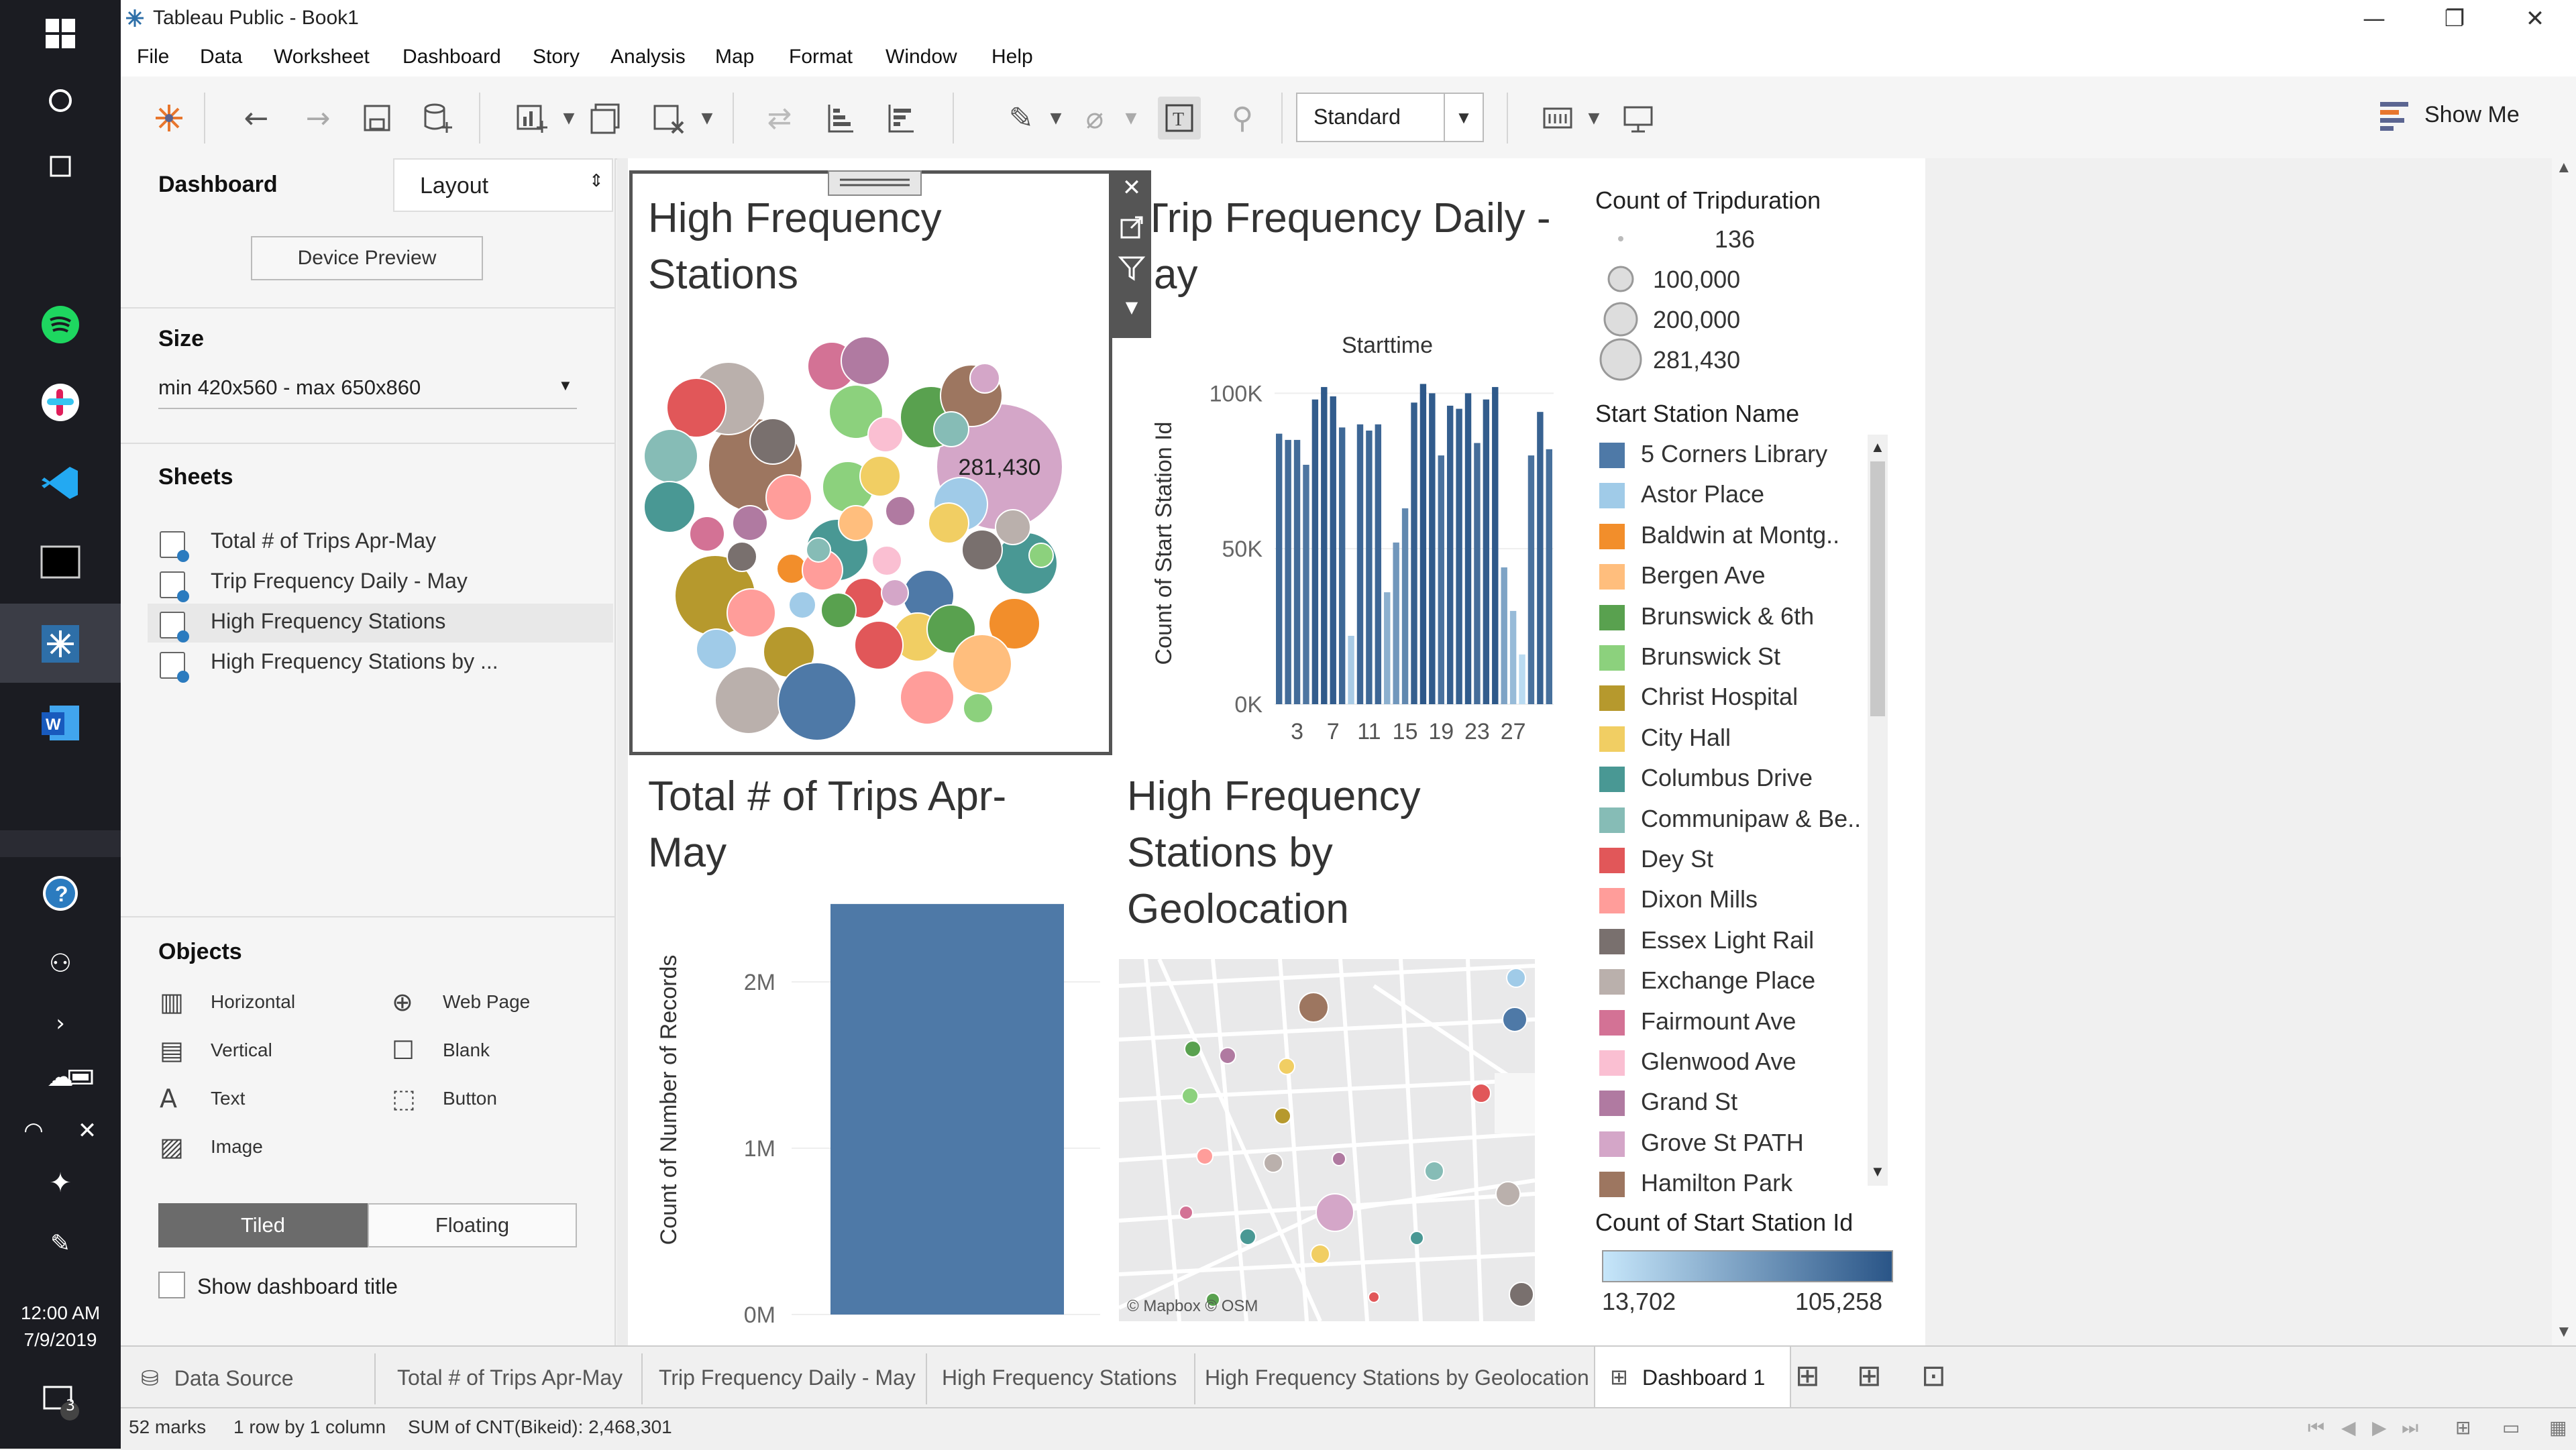  I want to click on new-dashboard-tab-icon: ⊞, so click(1869, 1376).